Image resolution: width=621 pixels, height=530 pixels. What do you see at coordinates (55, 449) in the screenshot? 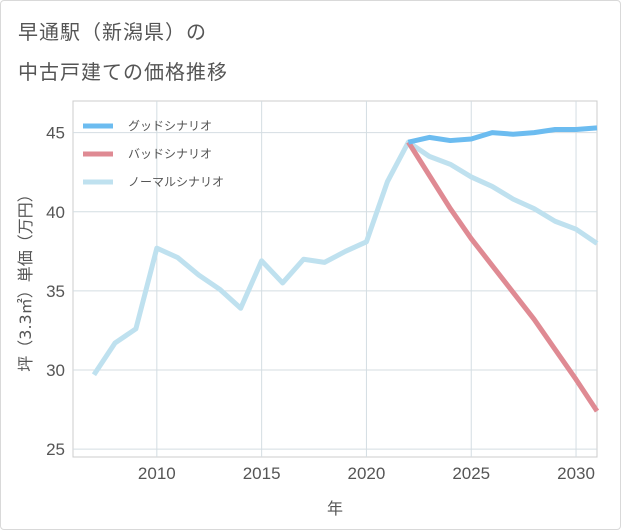
I see `y-tick-label: 25` at bounding box center [55, 449].